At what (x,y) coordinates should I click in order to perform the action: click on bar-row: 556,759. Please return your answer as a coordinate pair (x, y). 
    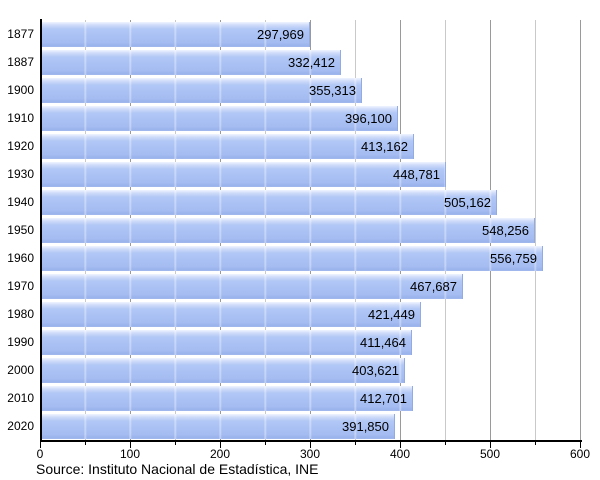
    Looking at the image, I should click on (312, 258).